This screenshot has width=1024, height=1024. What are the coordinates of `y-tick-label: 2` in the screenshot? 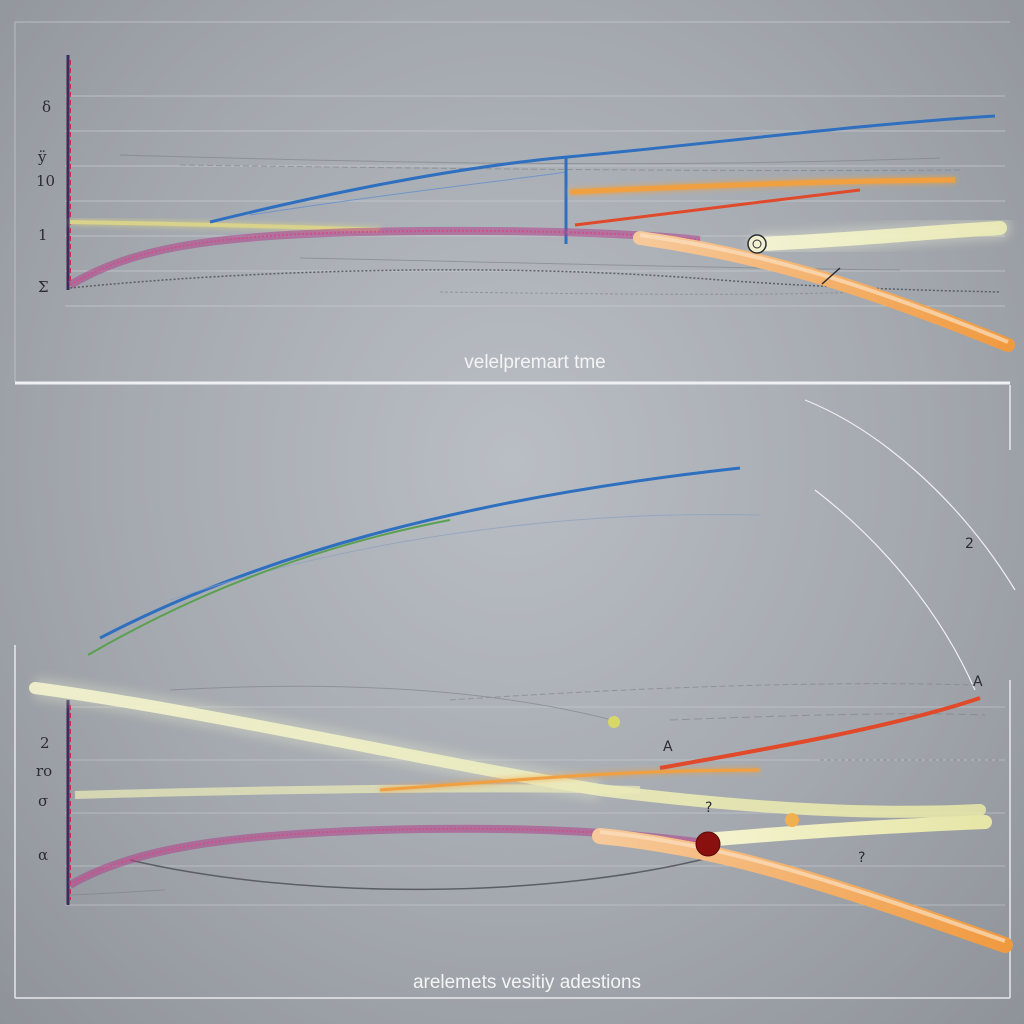 It's located at (45, 743).